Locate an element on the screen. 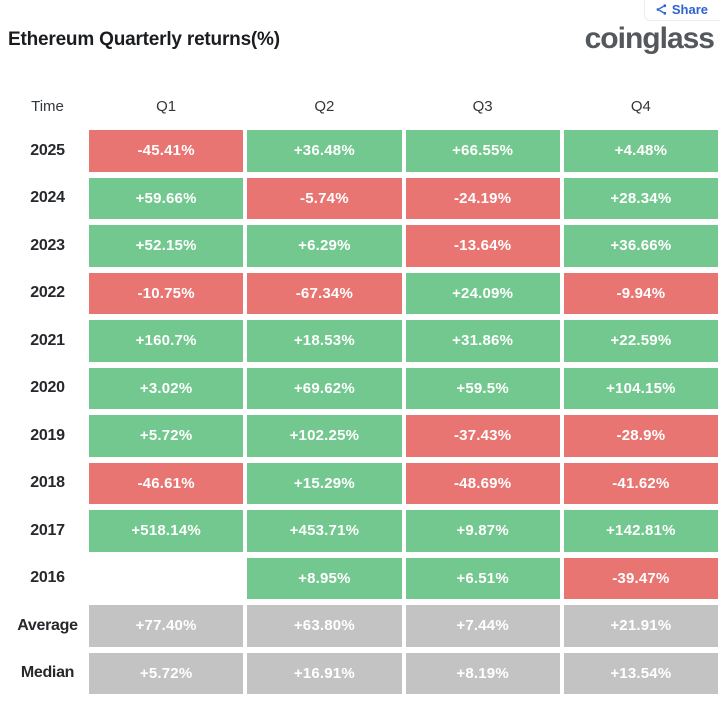  return-cell: +102.25% is located at coordinates (324, 436).